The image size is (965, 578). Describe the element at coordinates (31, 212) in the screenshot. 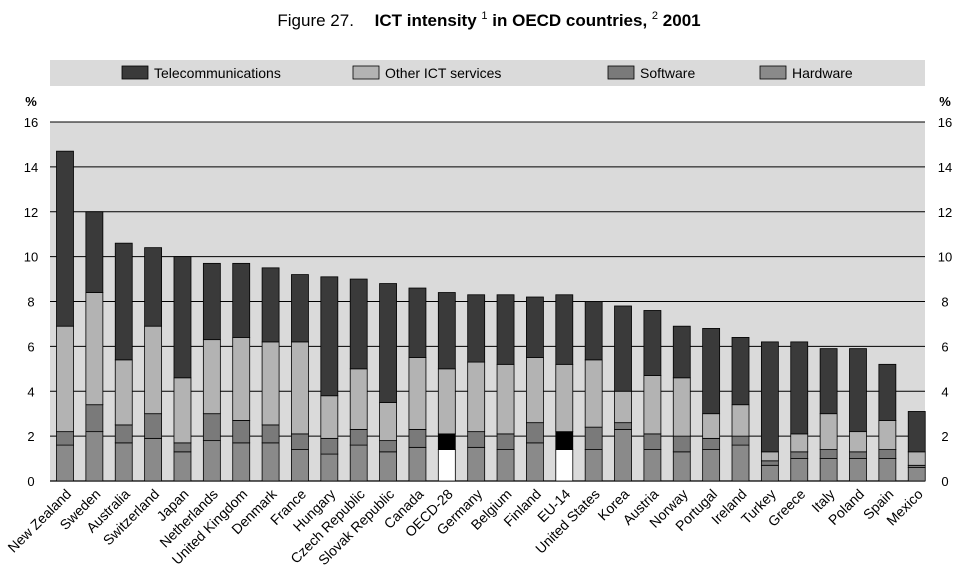

I see `y-tick-label-left: 12` at that location.